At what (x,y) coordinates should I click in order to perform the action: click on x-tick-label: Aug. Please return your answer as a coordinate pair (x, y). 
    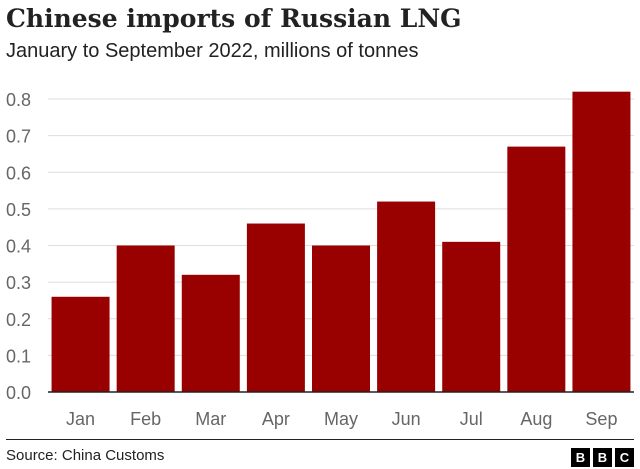
    Looking at the image, I should click on (536, 419).